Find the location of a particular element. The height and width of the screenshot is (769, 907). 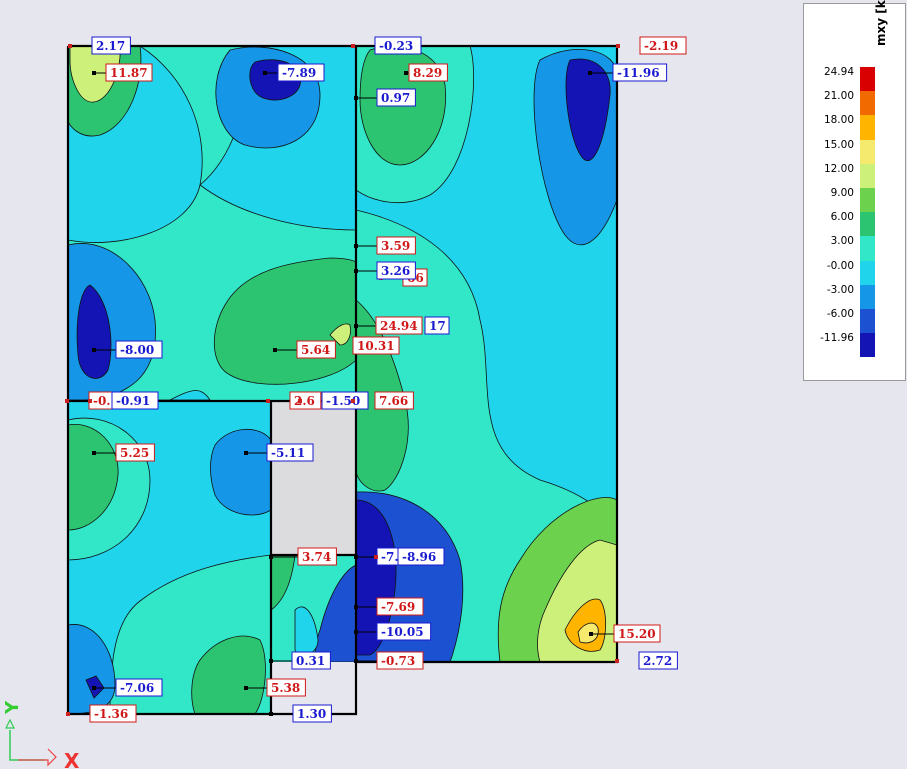

value-label-text: 0.31 is located at coordinates (310, 661).